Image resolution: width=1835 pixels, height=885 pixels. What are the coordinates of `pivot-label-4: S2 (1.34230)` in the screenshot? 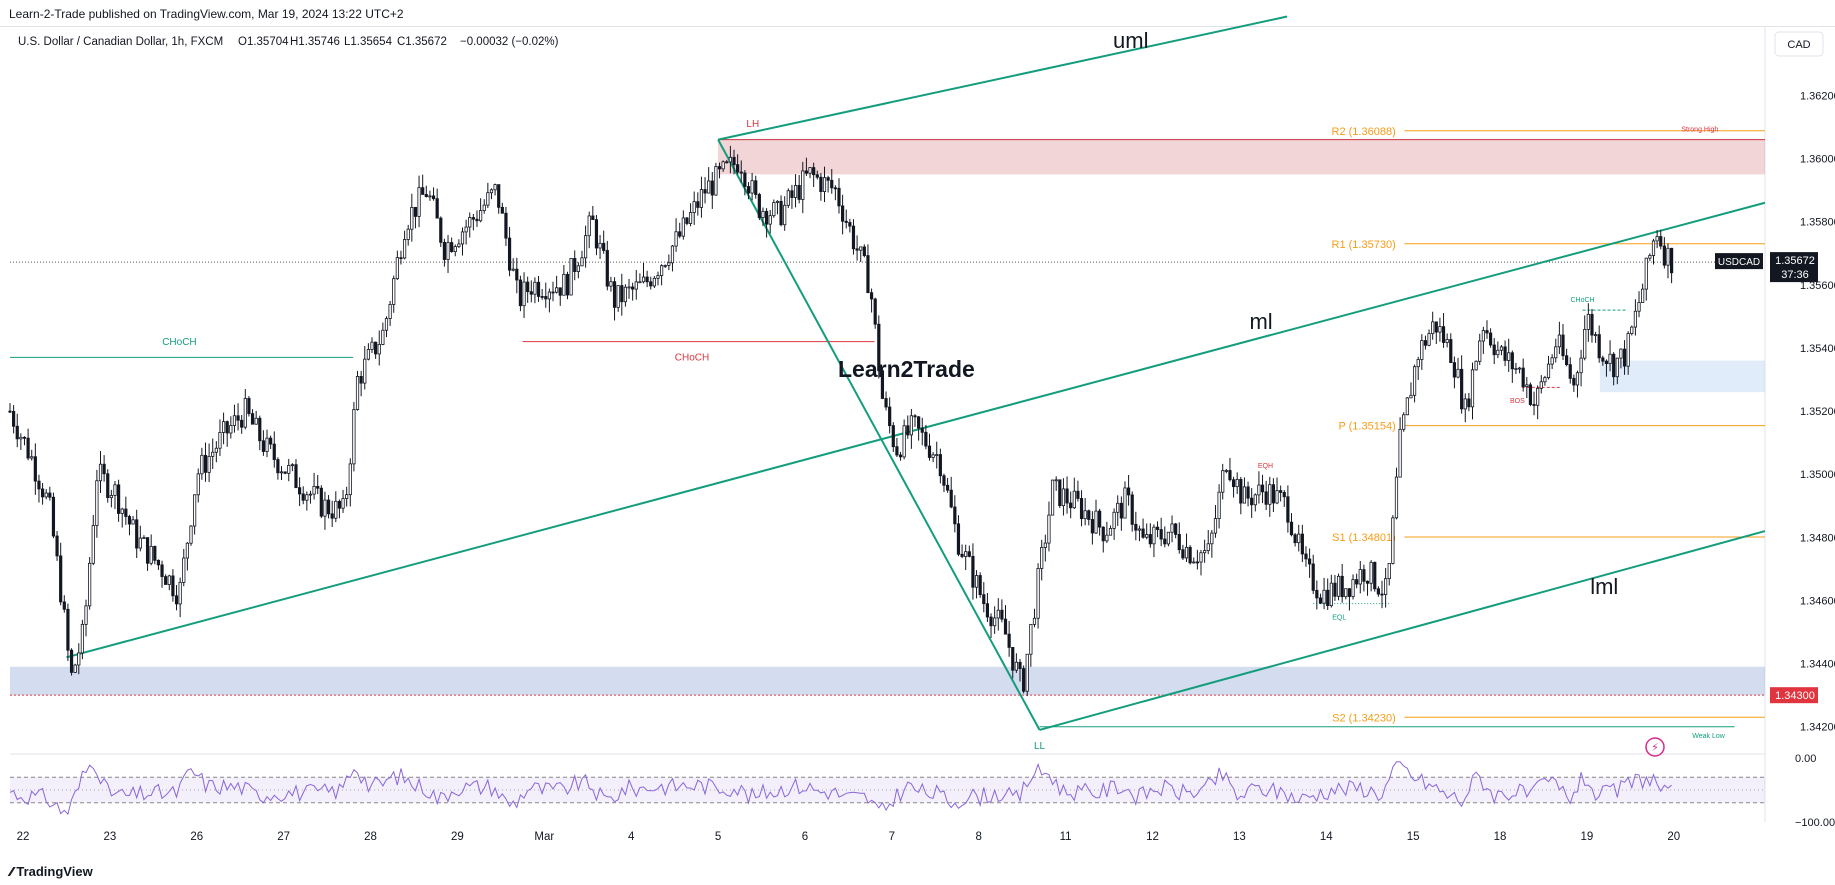 It's located at (1364, 718).